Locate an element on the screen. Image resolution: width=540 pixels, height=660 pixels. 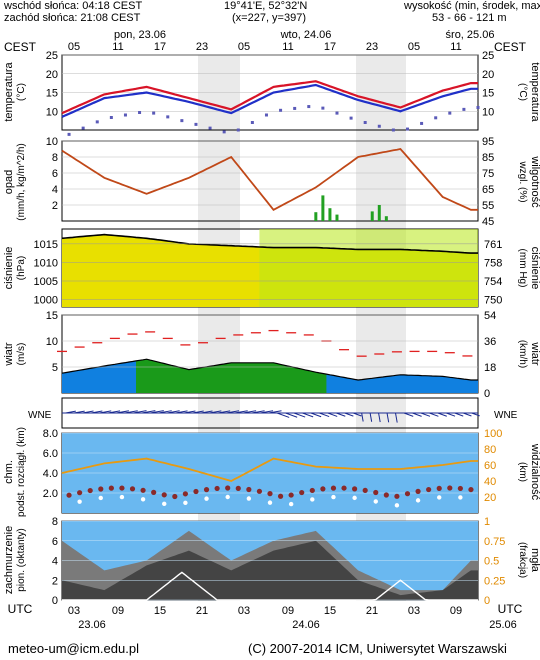
night-band is located at coordinates (219, 328).